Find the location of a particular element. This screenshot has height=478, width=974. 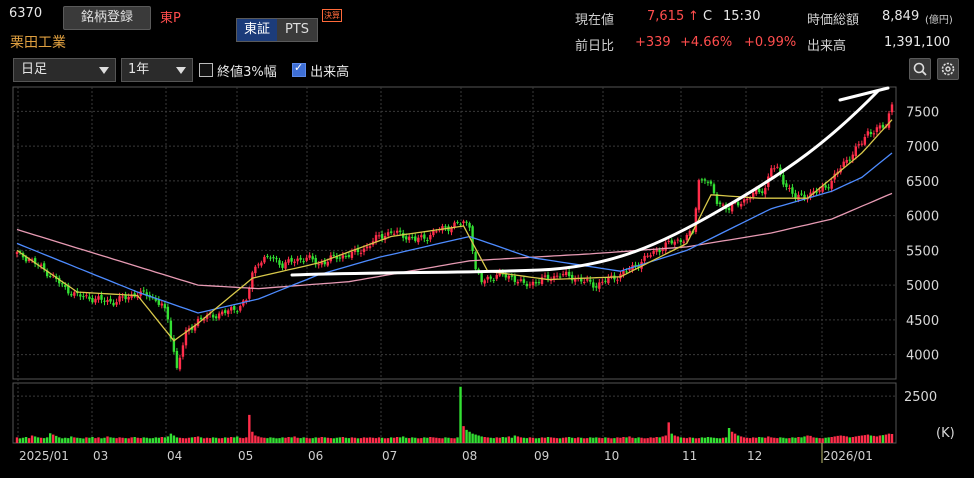

option-close3pct: 終値3%幅 is located at coordinates (238, 70).